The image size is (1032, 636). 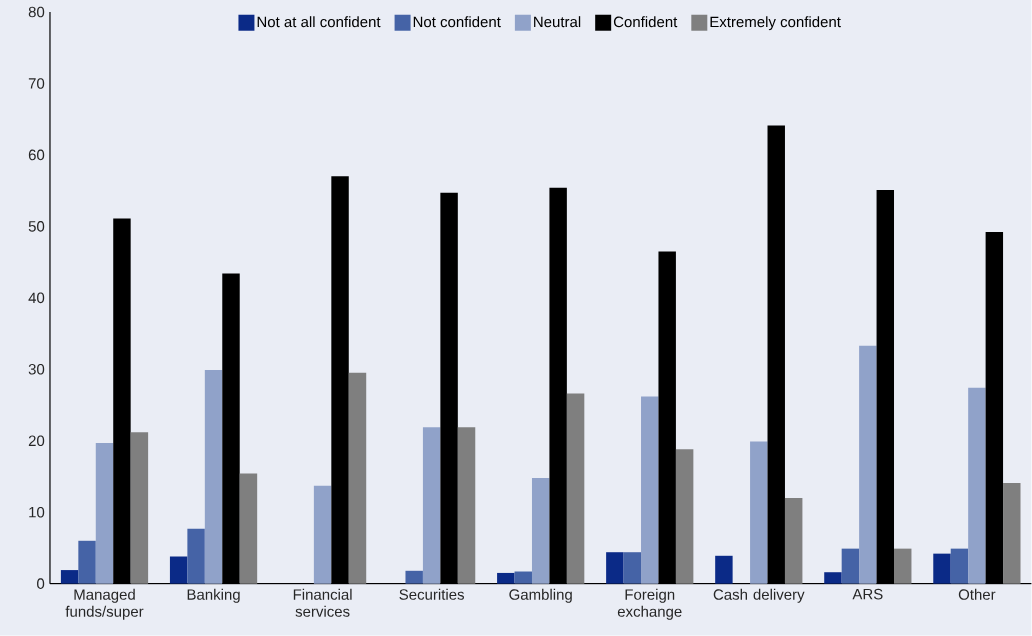 I want to click on y-tick-label: 40, so click(x=36, y=298).